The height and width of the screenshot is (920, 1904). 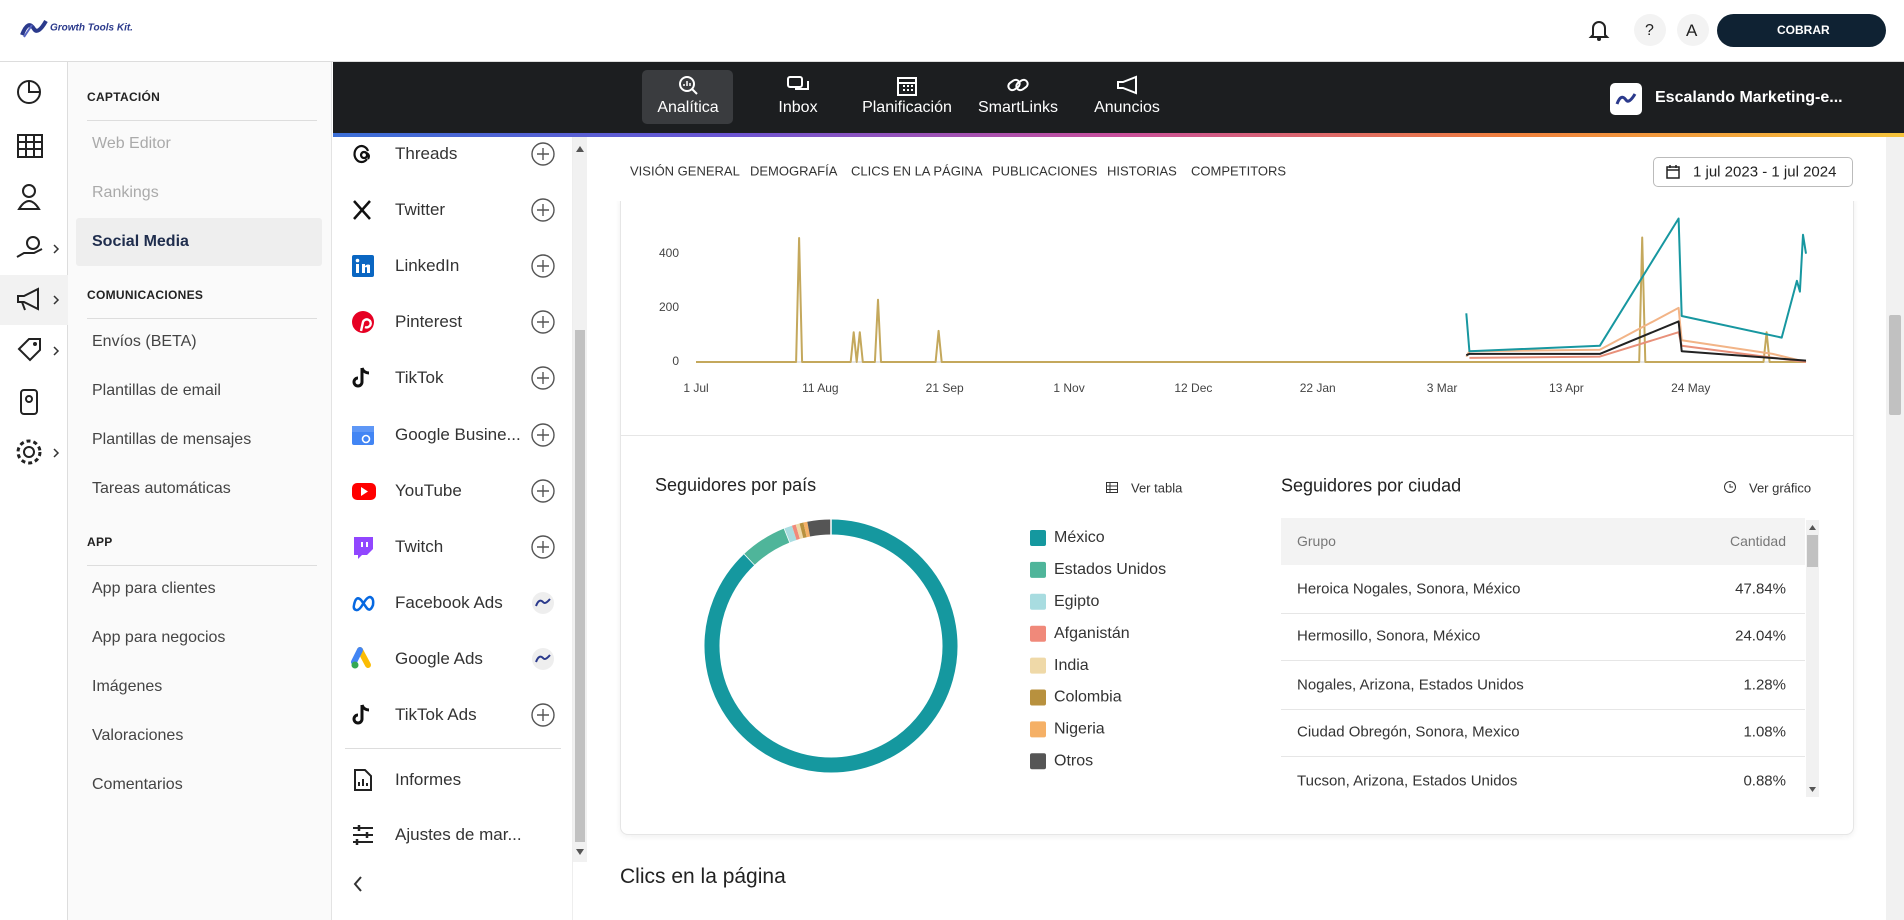 I want to click on nav-item: Planificación, so click(x=907, y=107).